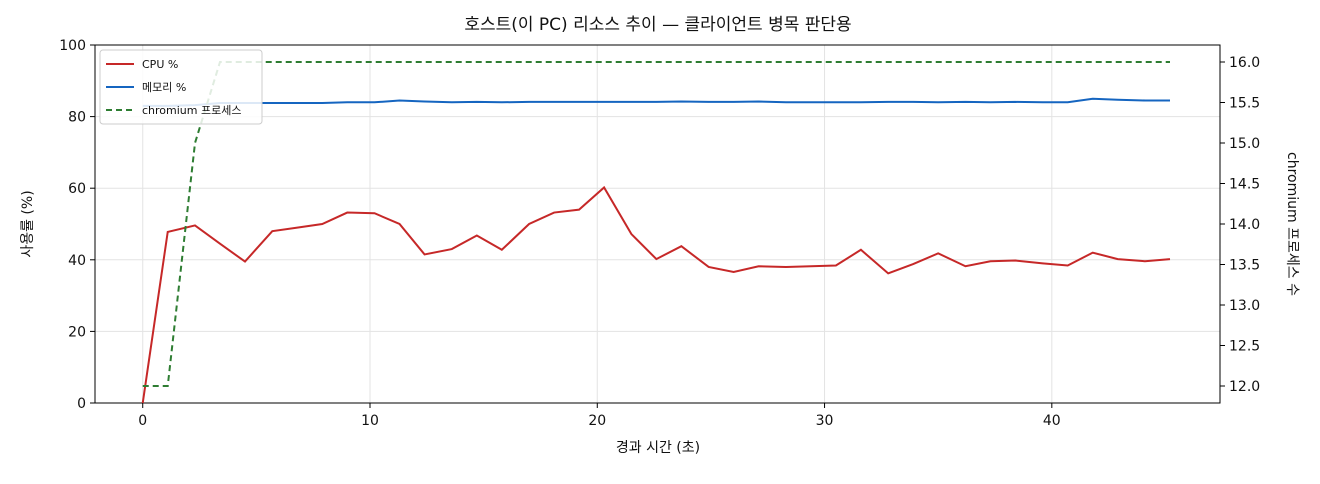 The width and height of the screenshot is (1320, 484). What do you see at coordinates (28, 223) in the screenshot?
I see `y-axis-label: 사용률 (%)` at bounding box center [28, 223].